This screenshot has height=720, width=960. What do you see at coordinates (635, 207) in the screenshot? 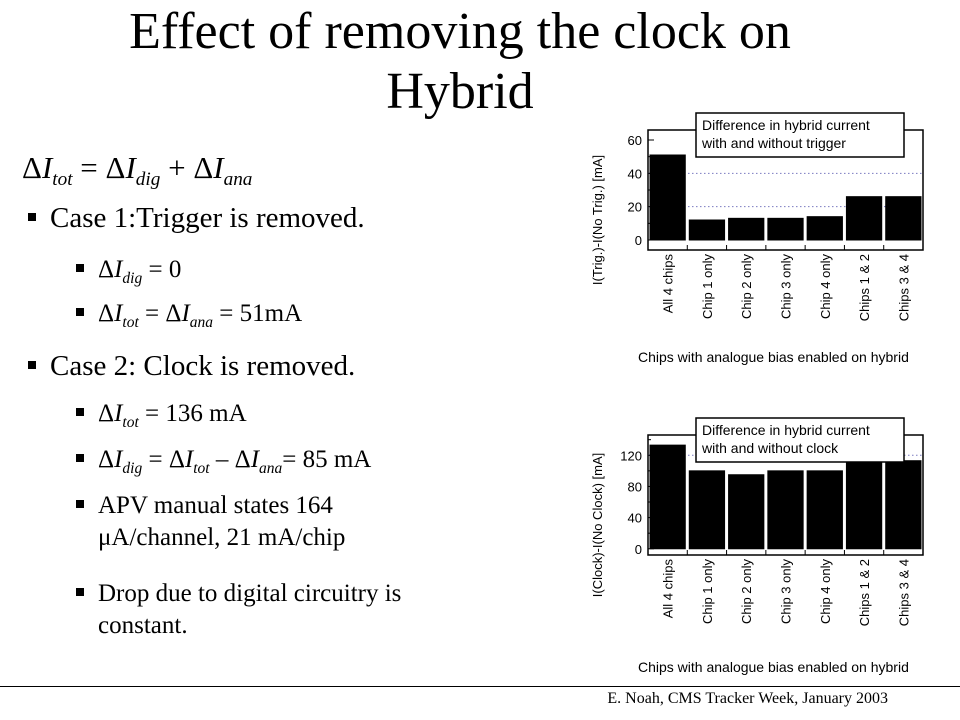
I see `y-tick-label: 20` at bounding box center [635, 207].